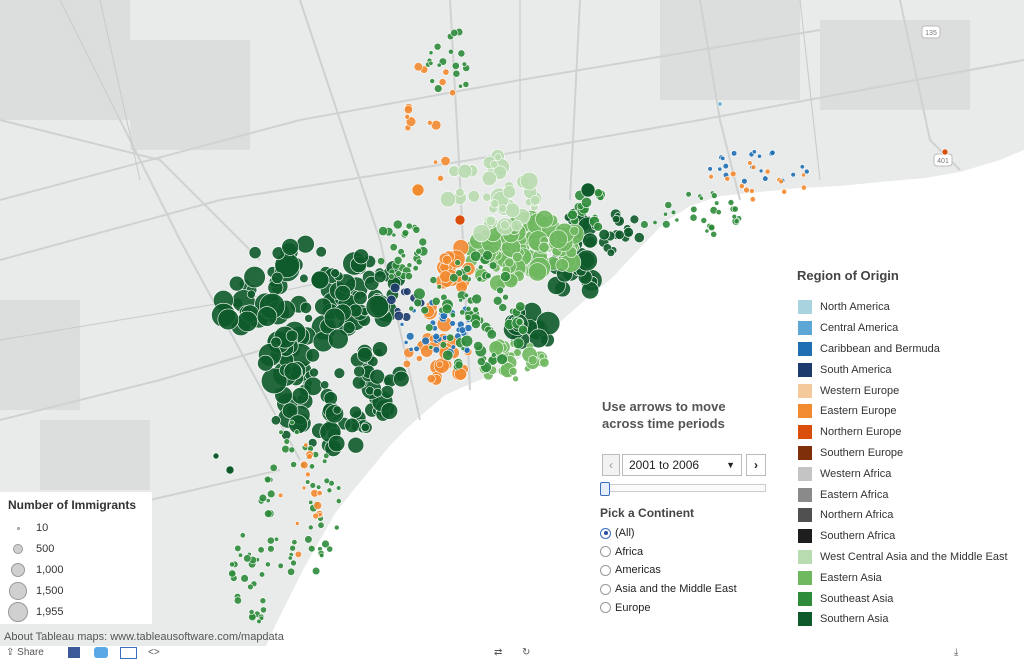 This screenshot has width=1024, height=659. I want to click on continent-option: Europe, so click(685, 607).